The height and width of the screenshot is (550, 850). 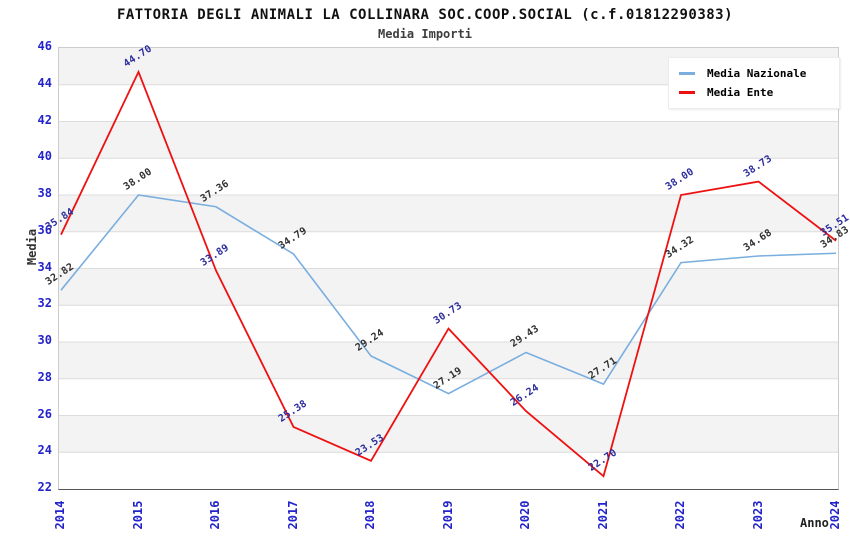 I want to click on x-tick-label: 2014, so click(x=60, y=515).